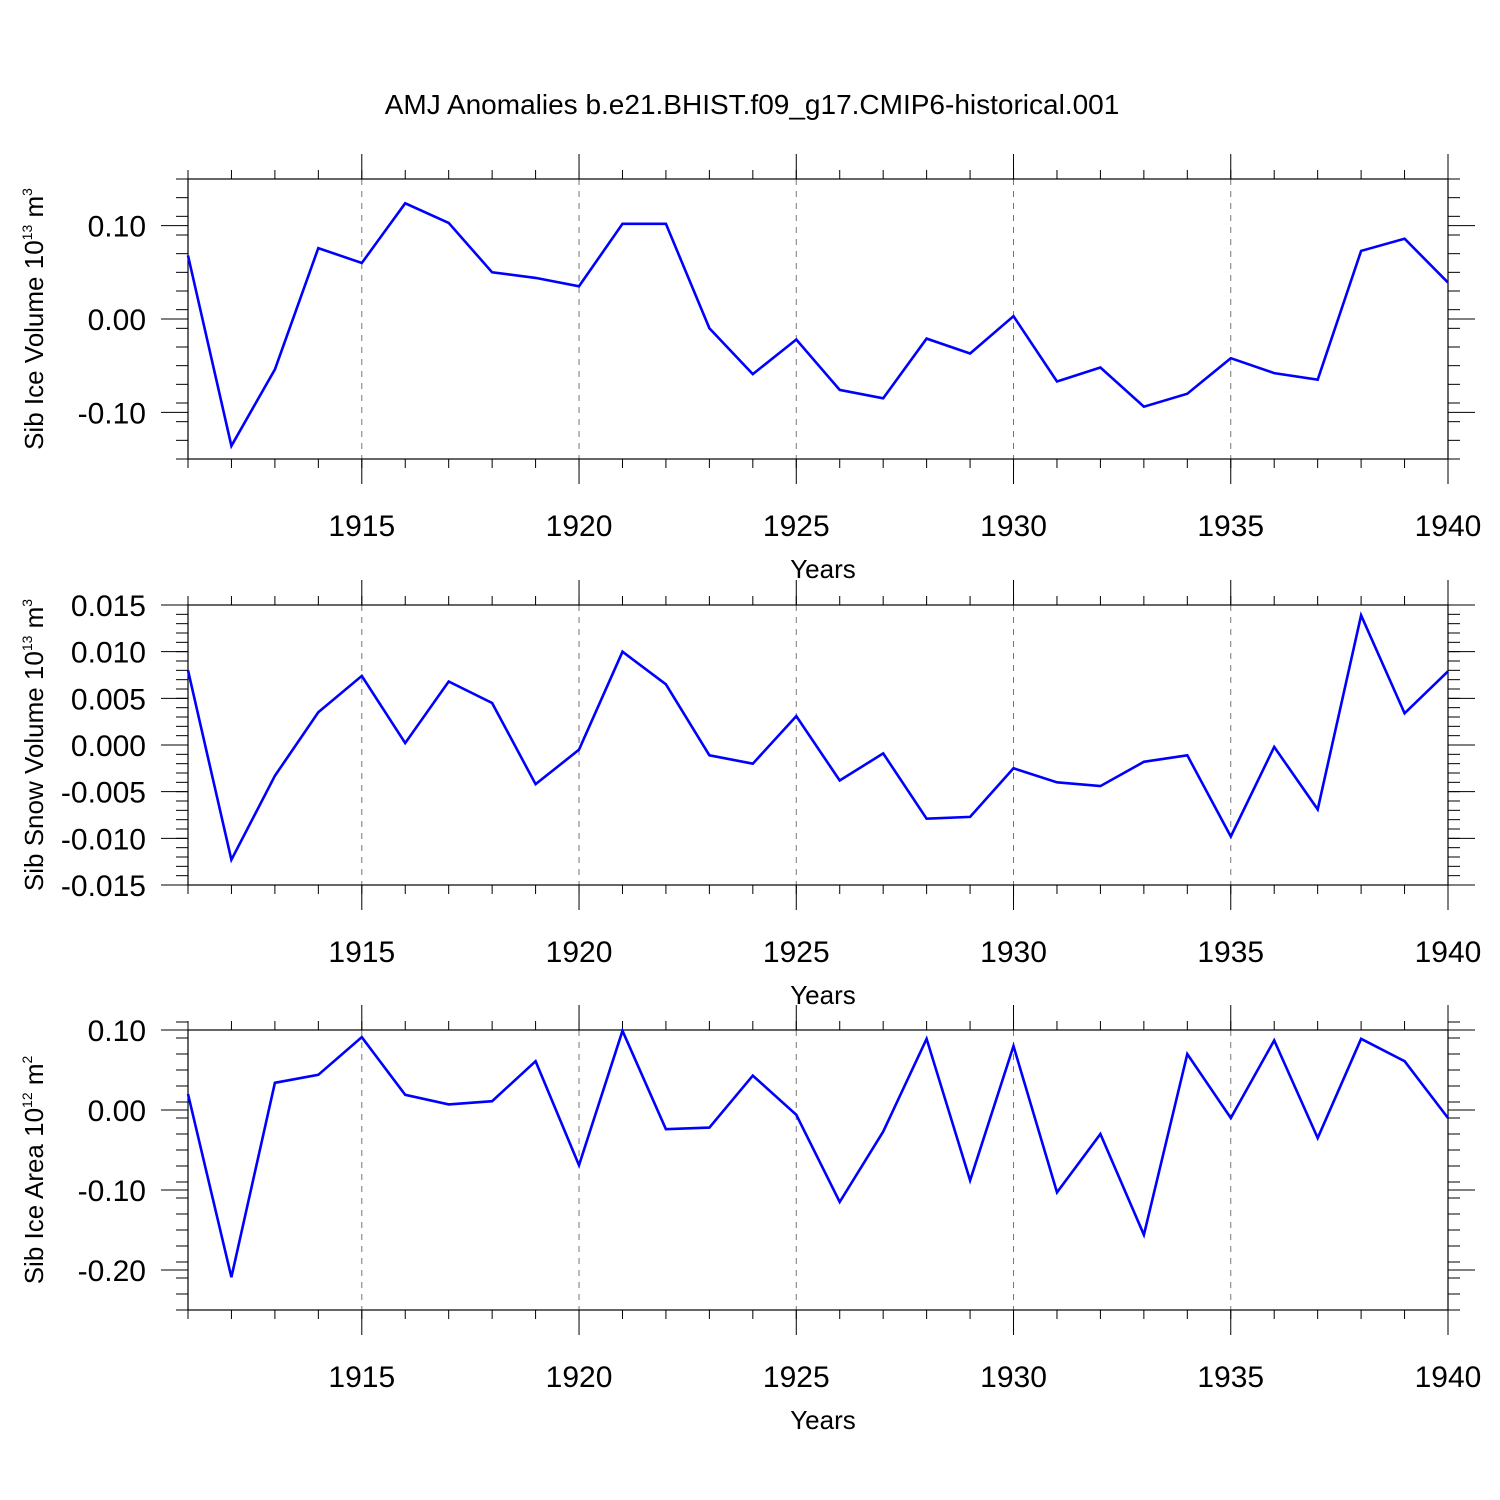 The width and height of the screenshot is (1500, 1500). Describe the element at coordinates (34, 319) in the screenshot. I see `y-axis-label: Sib Ice Volume 1013 m3` at that location.